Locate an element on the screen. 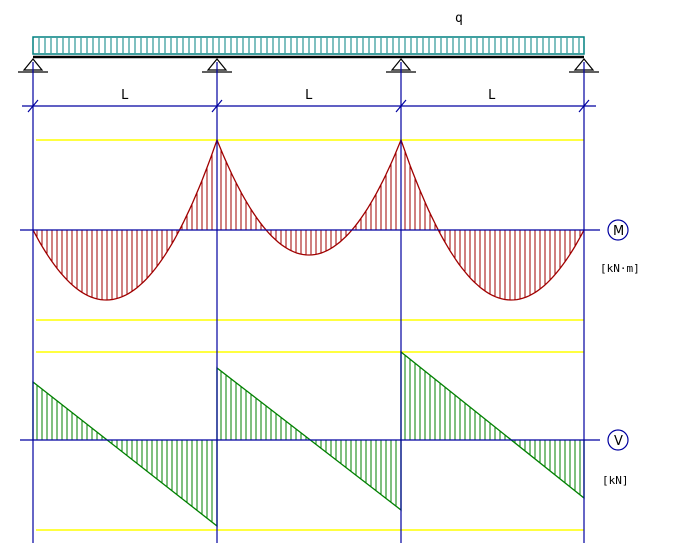  shear-symbol: V is located at coordinates (618, 441).